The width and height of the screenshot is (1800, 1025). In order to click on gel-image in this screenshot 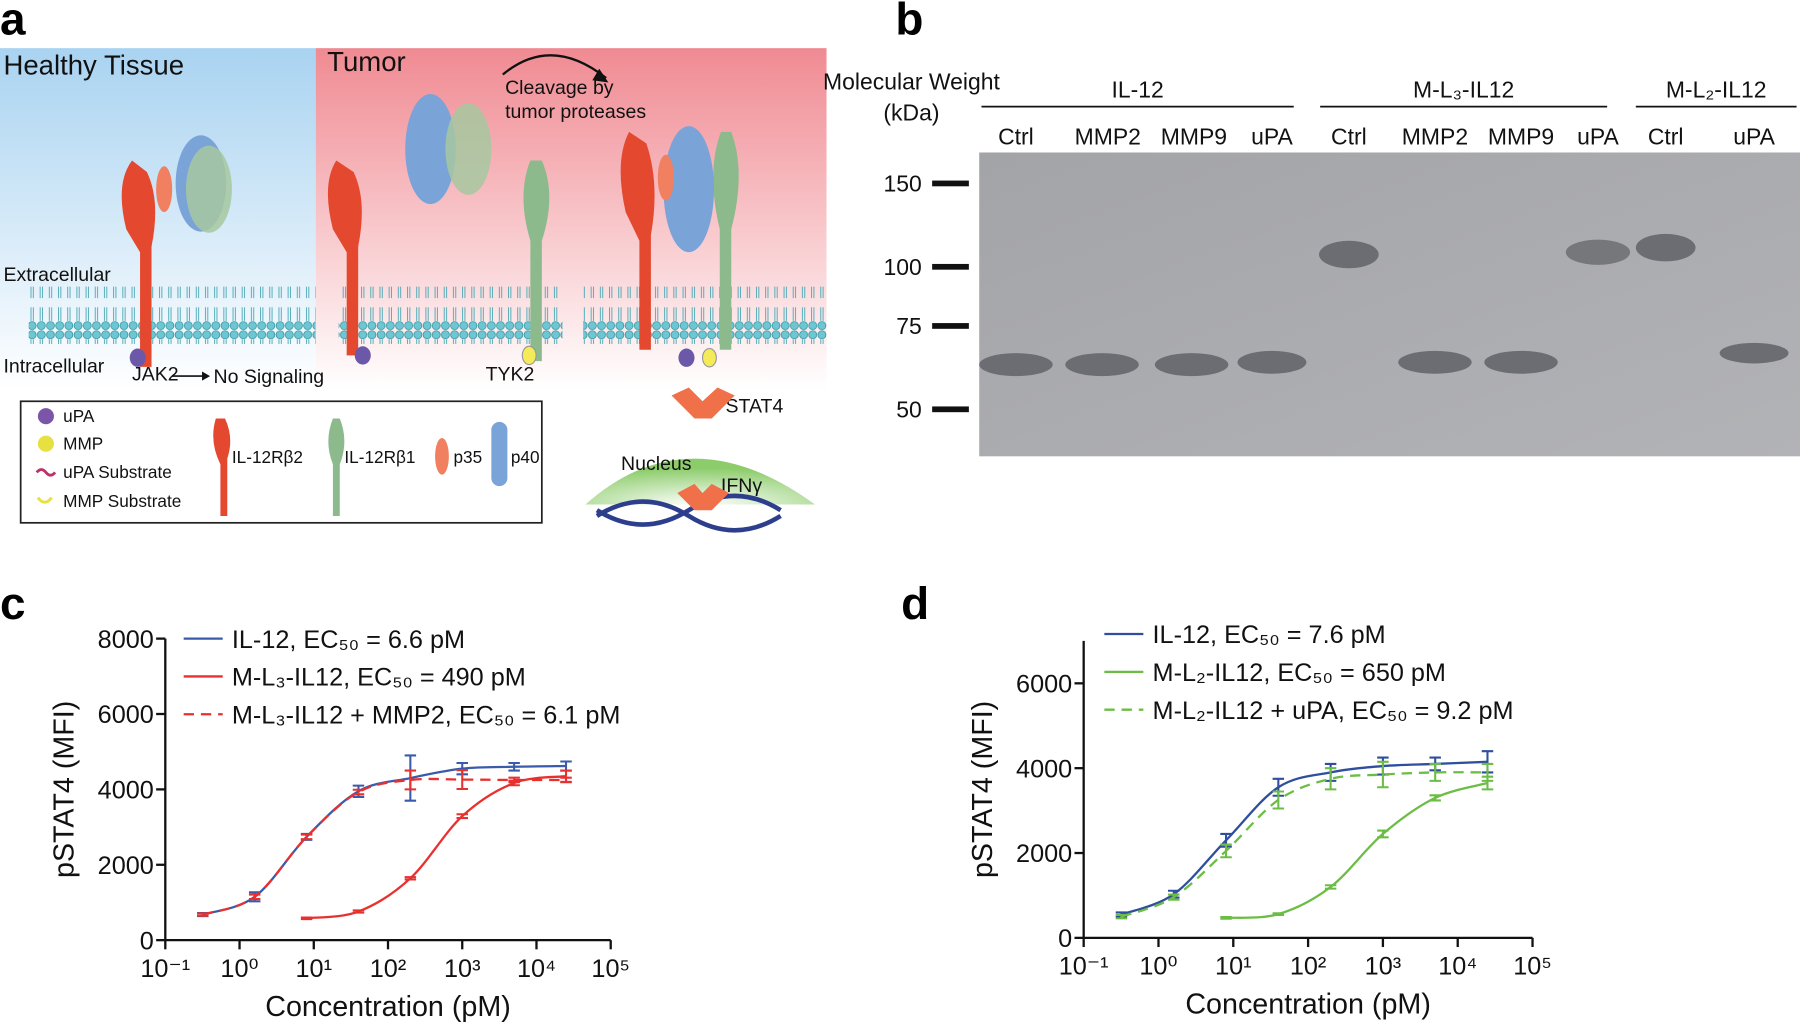, I will do `click(1389, 304)`.